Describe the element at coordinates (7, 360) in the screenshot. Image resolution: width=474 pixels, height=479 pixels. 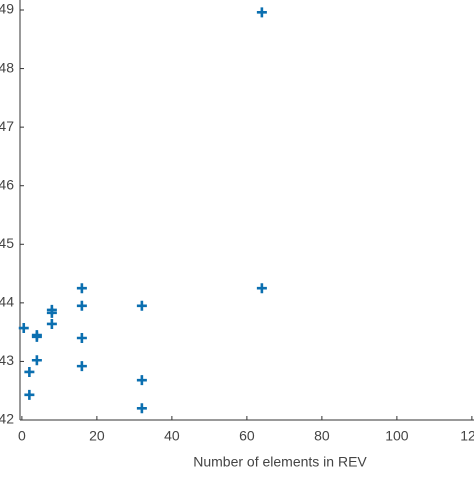
I see `y-tick-label: 43` at that location.